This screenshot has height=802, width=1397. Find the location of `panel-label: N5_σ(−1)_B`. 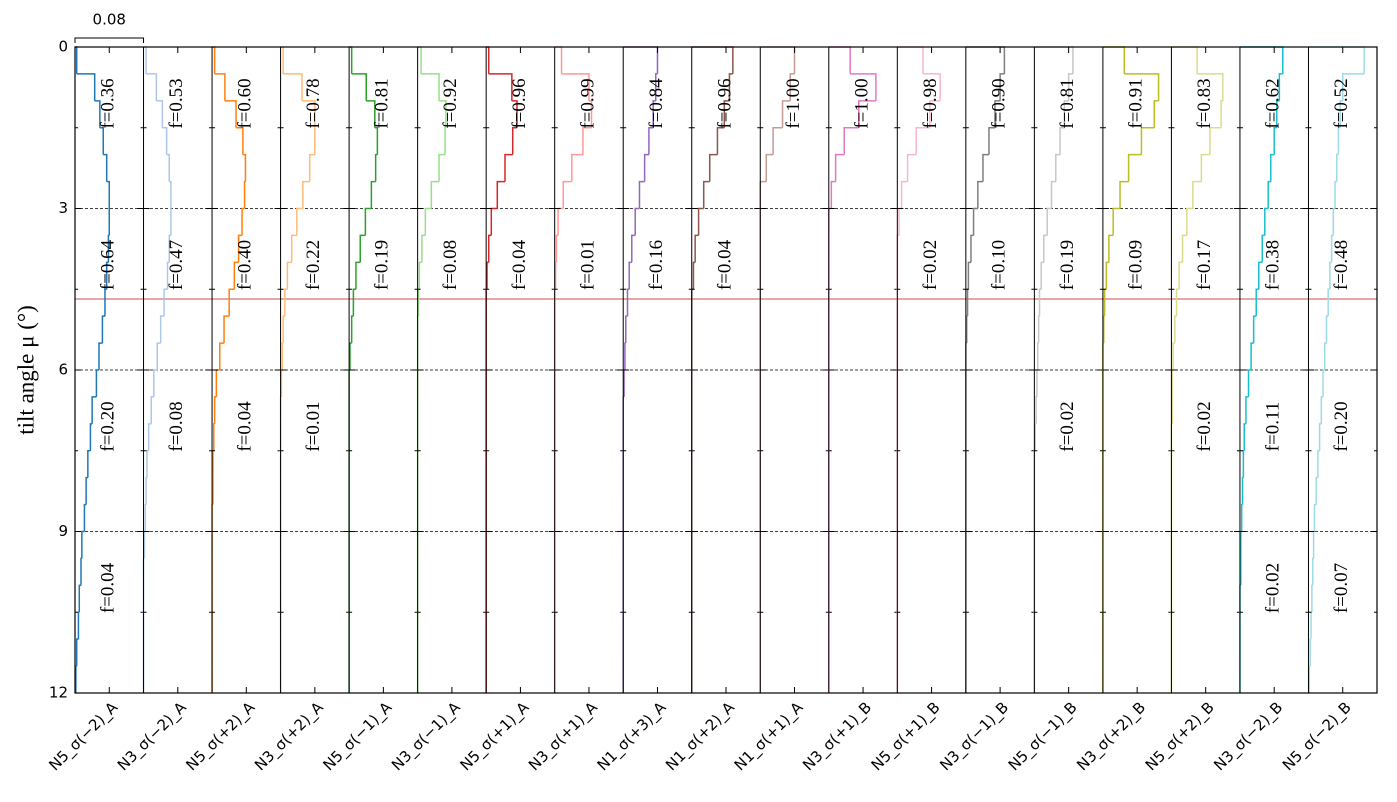

panel-label: N5_σ(−1)_B is located at coordinates (1043, 736).